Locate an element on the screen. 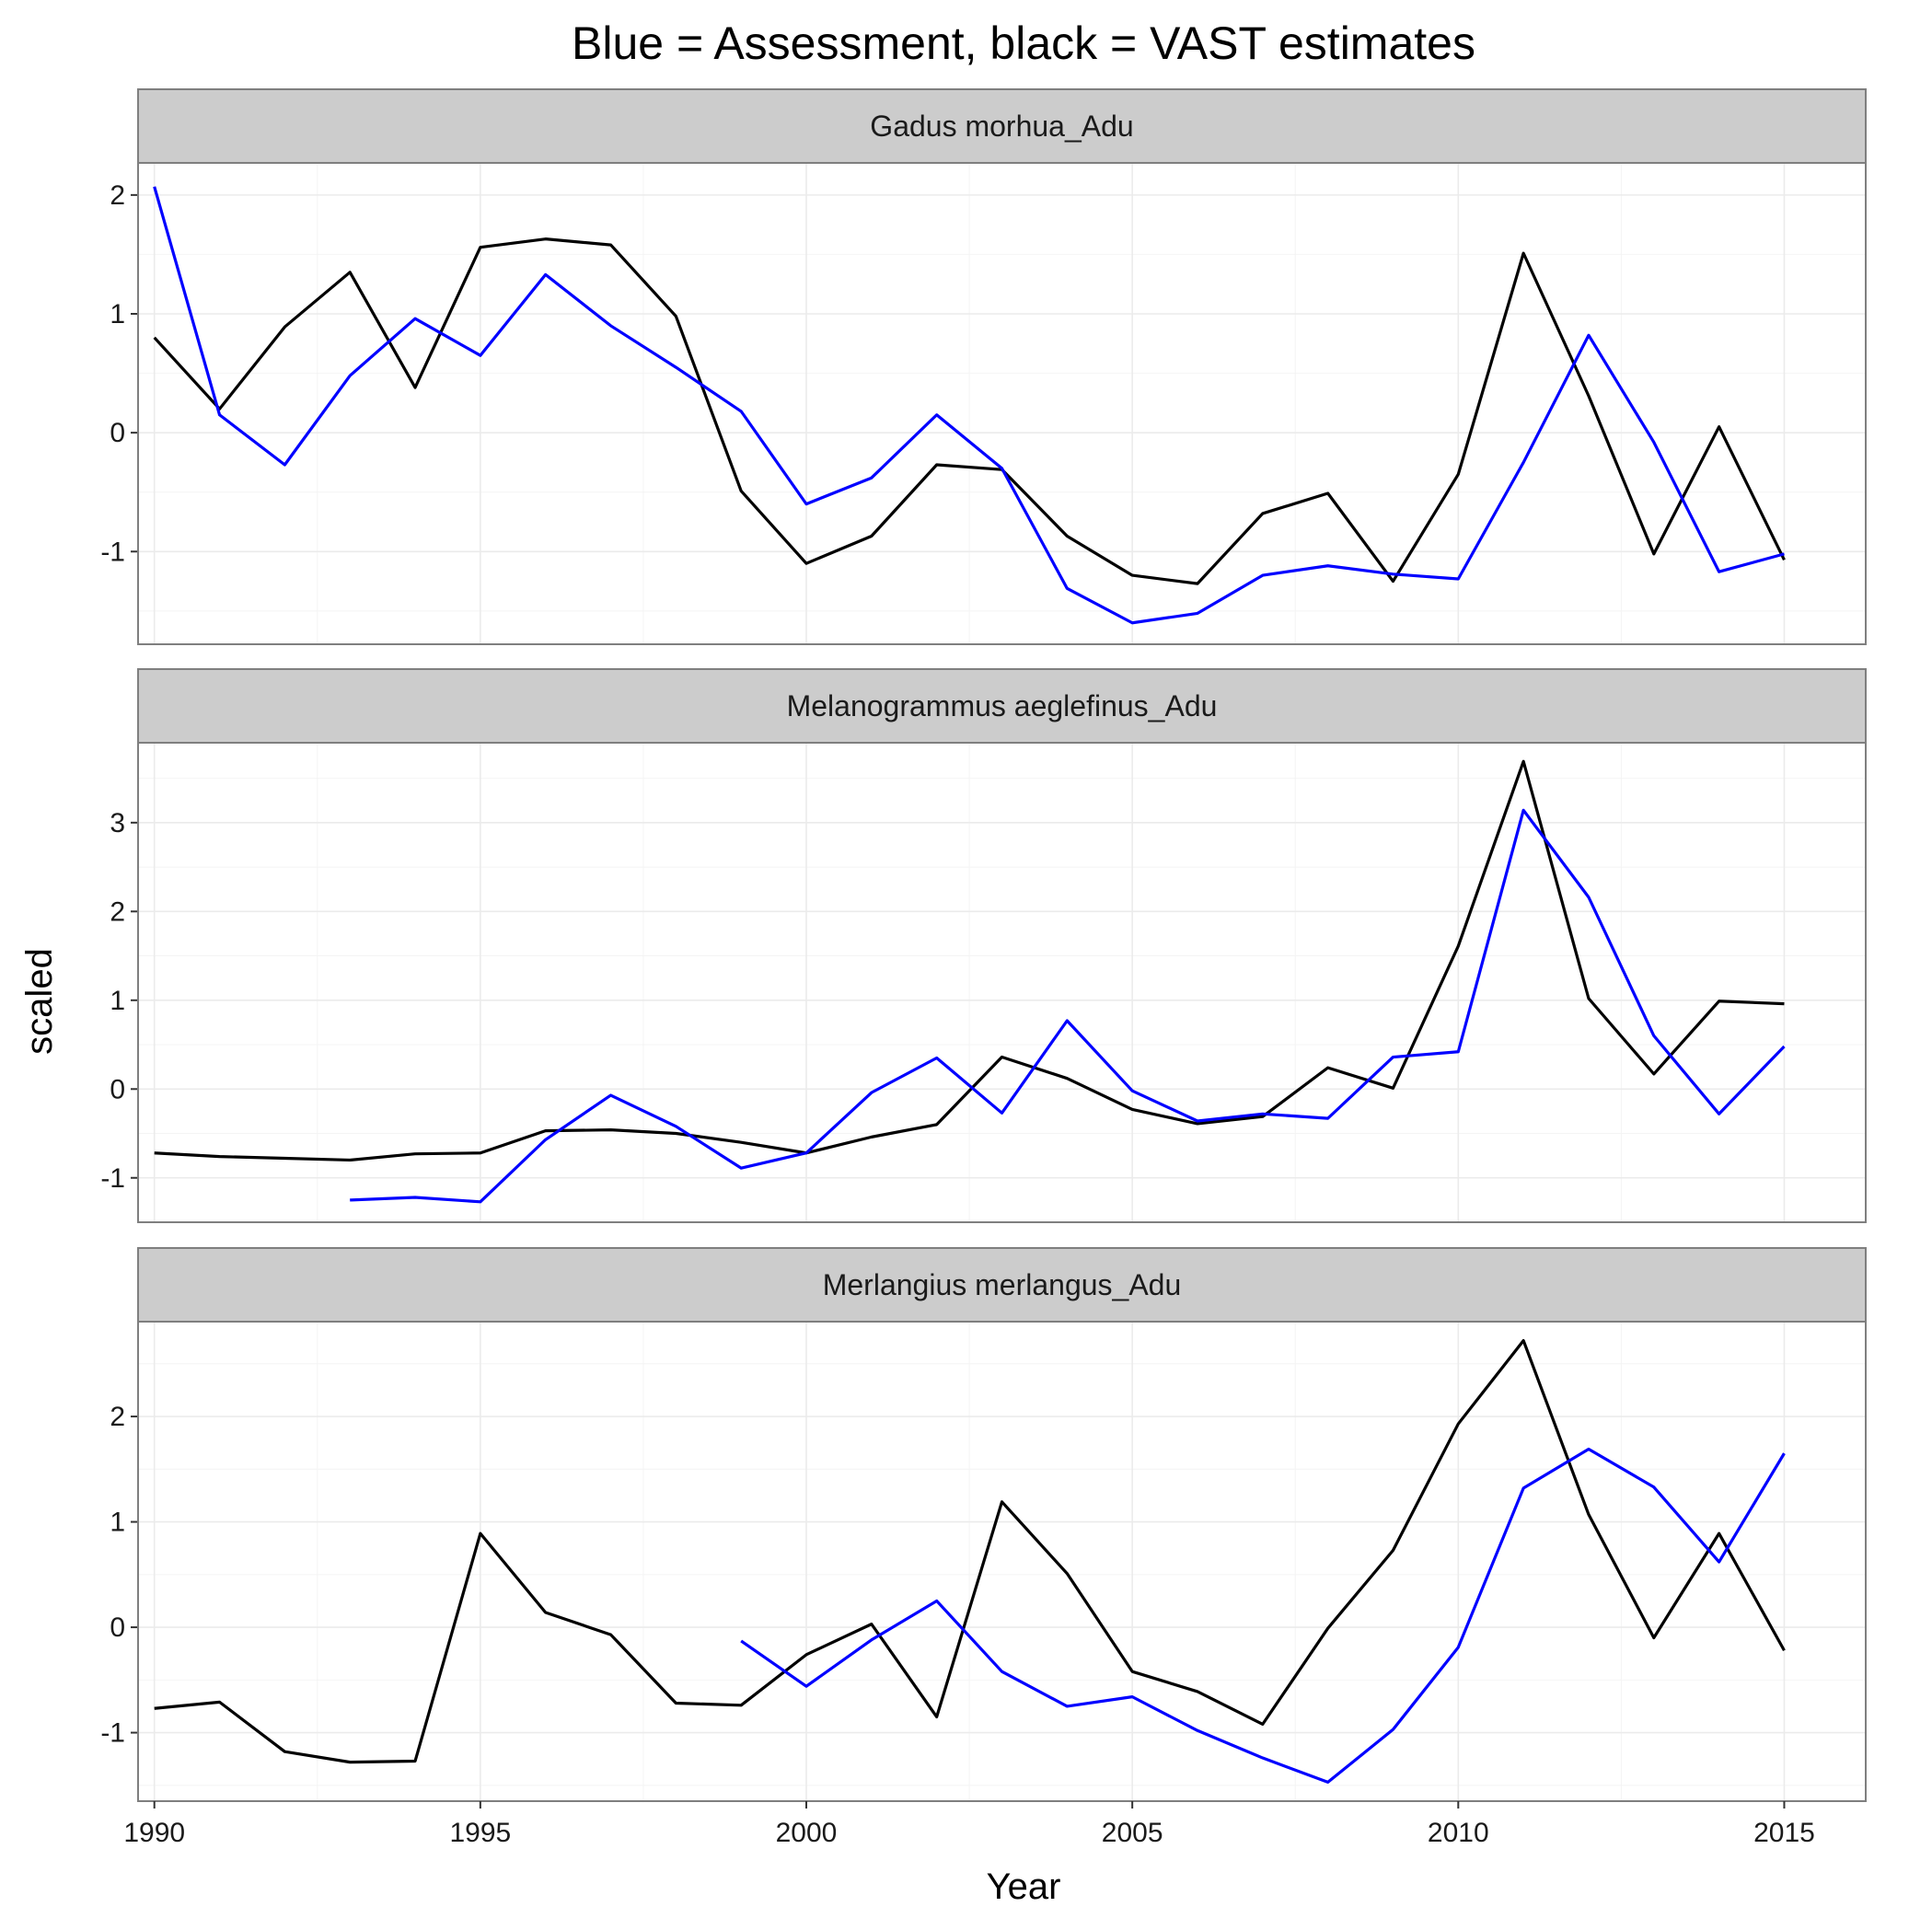 This screenshot has width=1932, height=1930. facet-strip-label: Merlangius merlangus_Adu is located at coordinates (1003, 1284).